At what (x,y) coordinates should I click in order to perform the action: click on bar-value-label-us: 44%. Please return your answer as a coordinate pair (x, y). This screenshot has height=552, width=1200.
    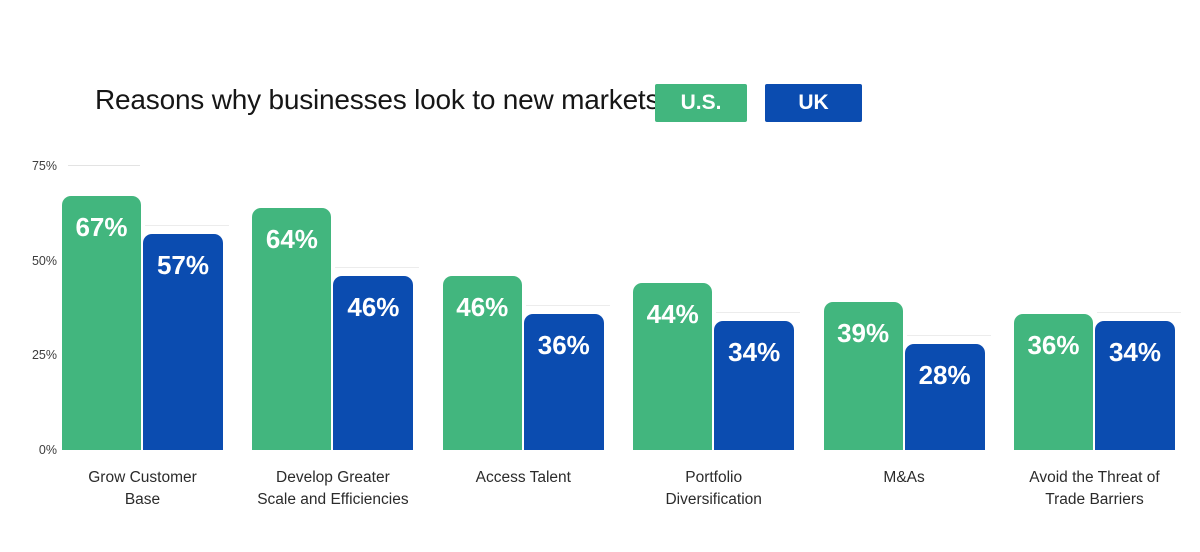
    Looking at the image, I should click on (672, 314).